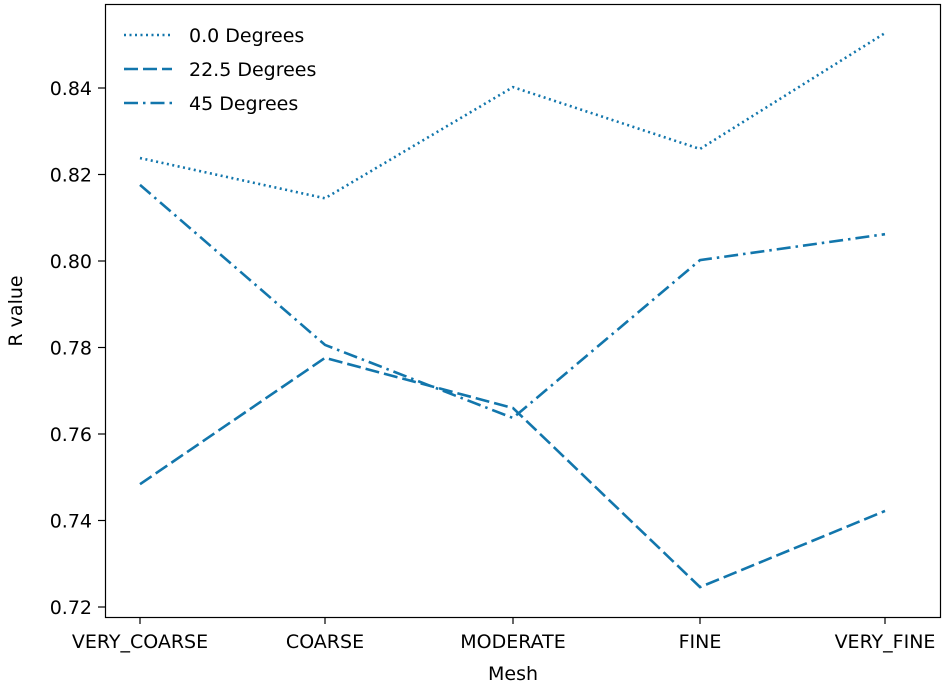 The height and width of the screenshot is (691, 950). What do you see at coordinates (325, 642) in the screenshot?
I see `x-tick-label: COARSE` at bounding box center [325, 642].